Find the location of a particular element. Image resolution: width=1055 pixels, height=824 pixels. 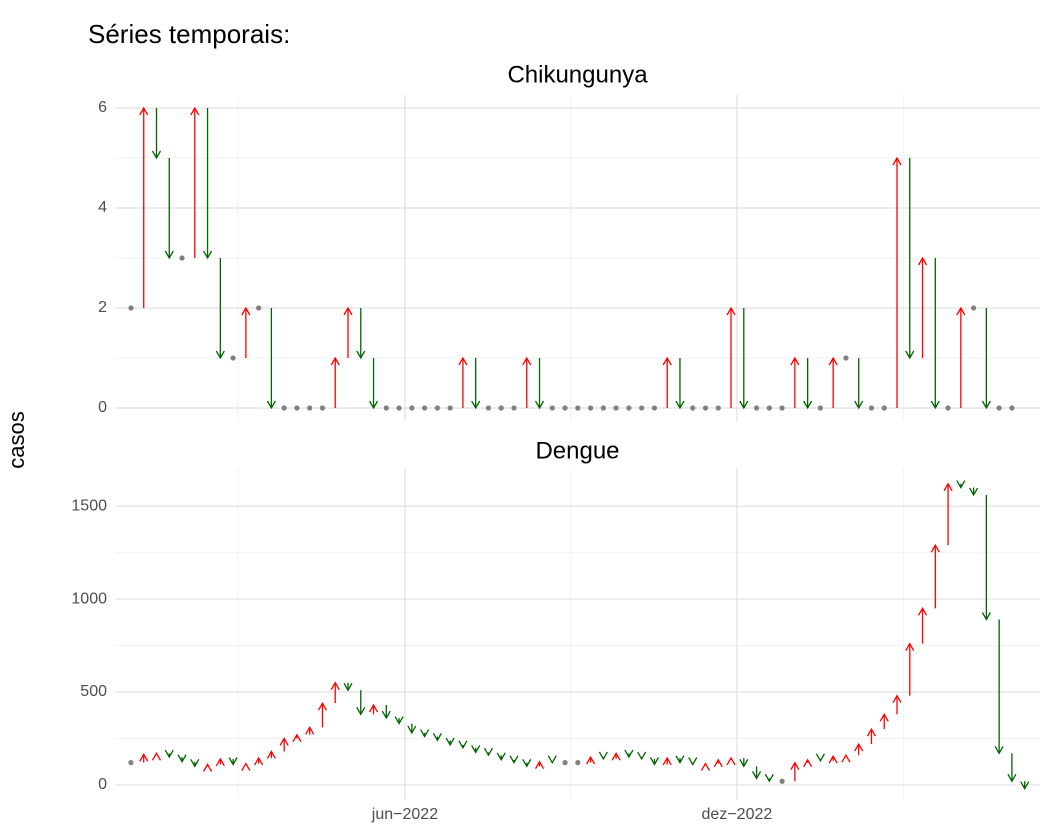

x-tick-label: dez−2022 is located at coordinates (737, 814).